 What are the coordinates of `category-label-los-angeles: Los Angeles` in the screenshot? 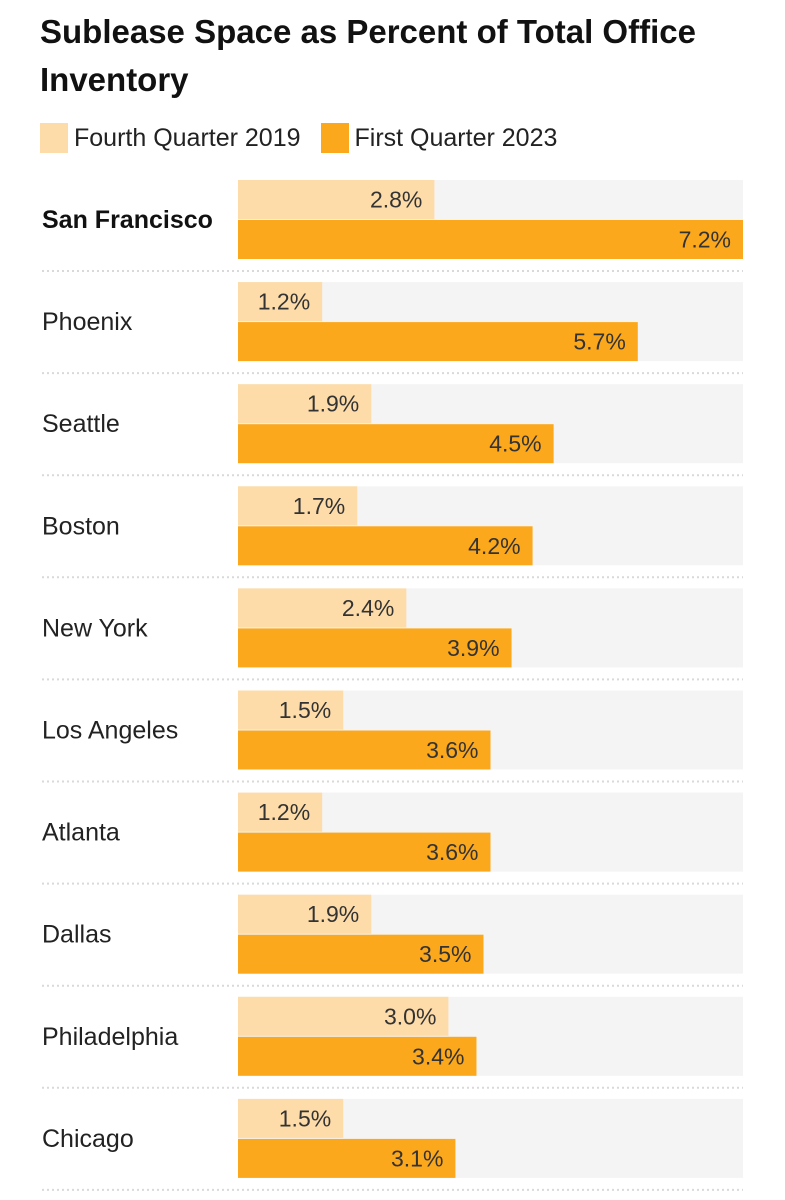 It's located at (110, 731).